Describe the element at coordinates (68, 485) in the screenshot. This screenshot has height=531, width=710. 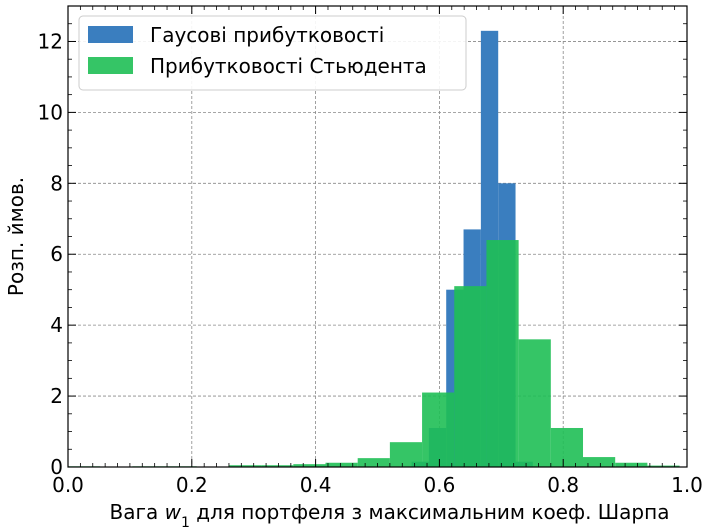
I see `x-tick-label: 0.0` at that location.